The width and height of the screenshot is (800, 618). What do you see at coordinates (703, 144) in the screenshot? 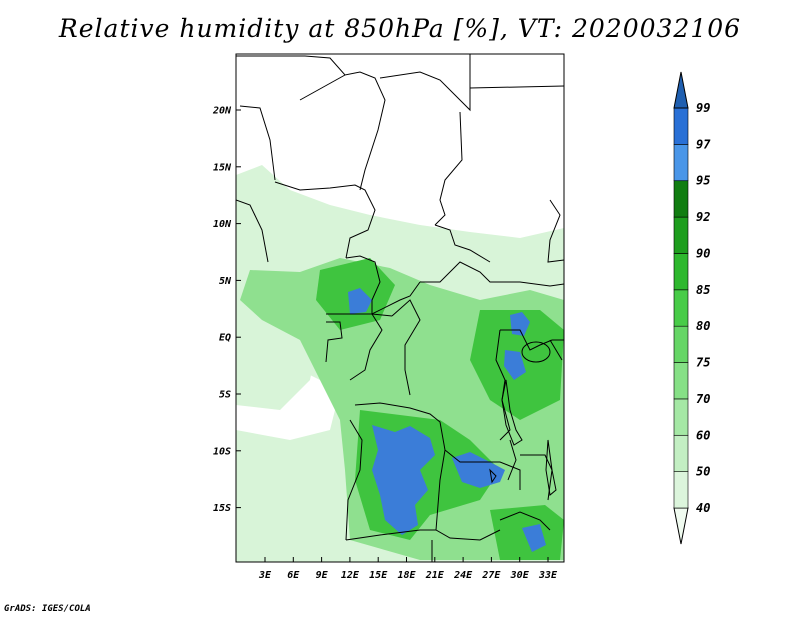
I see `colorbar-label: 97` at bounding box center [703, 144].